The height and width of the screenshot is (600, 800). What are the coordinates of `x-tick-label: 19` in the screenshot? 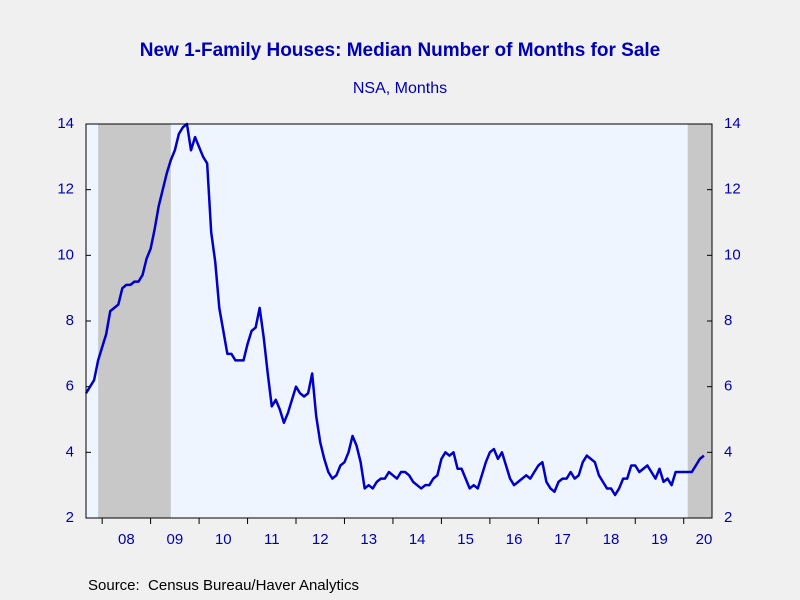 It's located at (659, 539).